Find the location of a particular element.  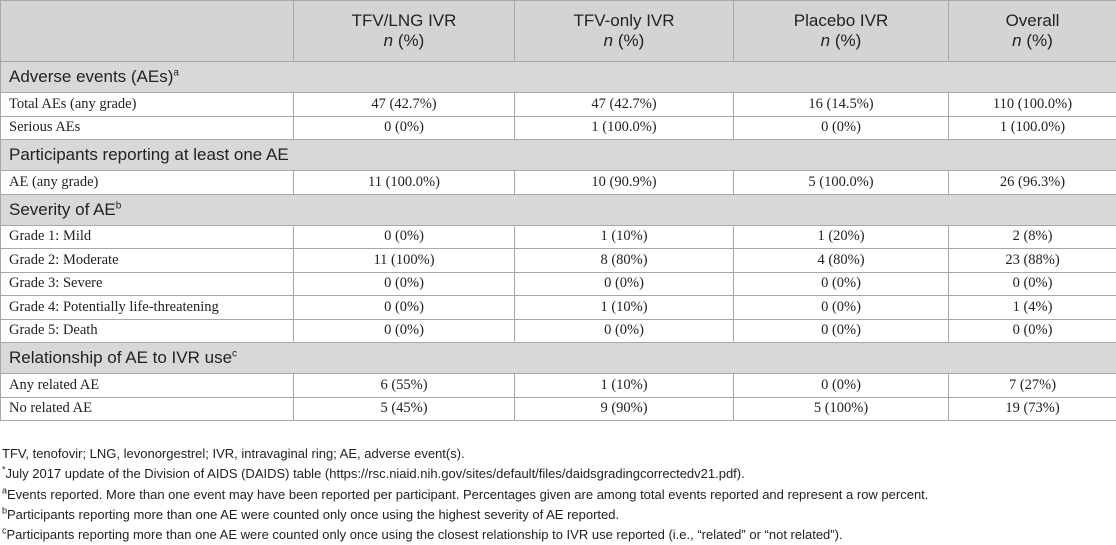

table-cell: 110 (100.0%) is located at coordinates (1032, 104).